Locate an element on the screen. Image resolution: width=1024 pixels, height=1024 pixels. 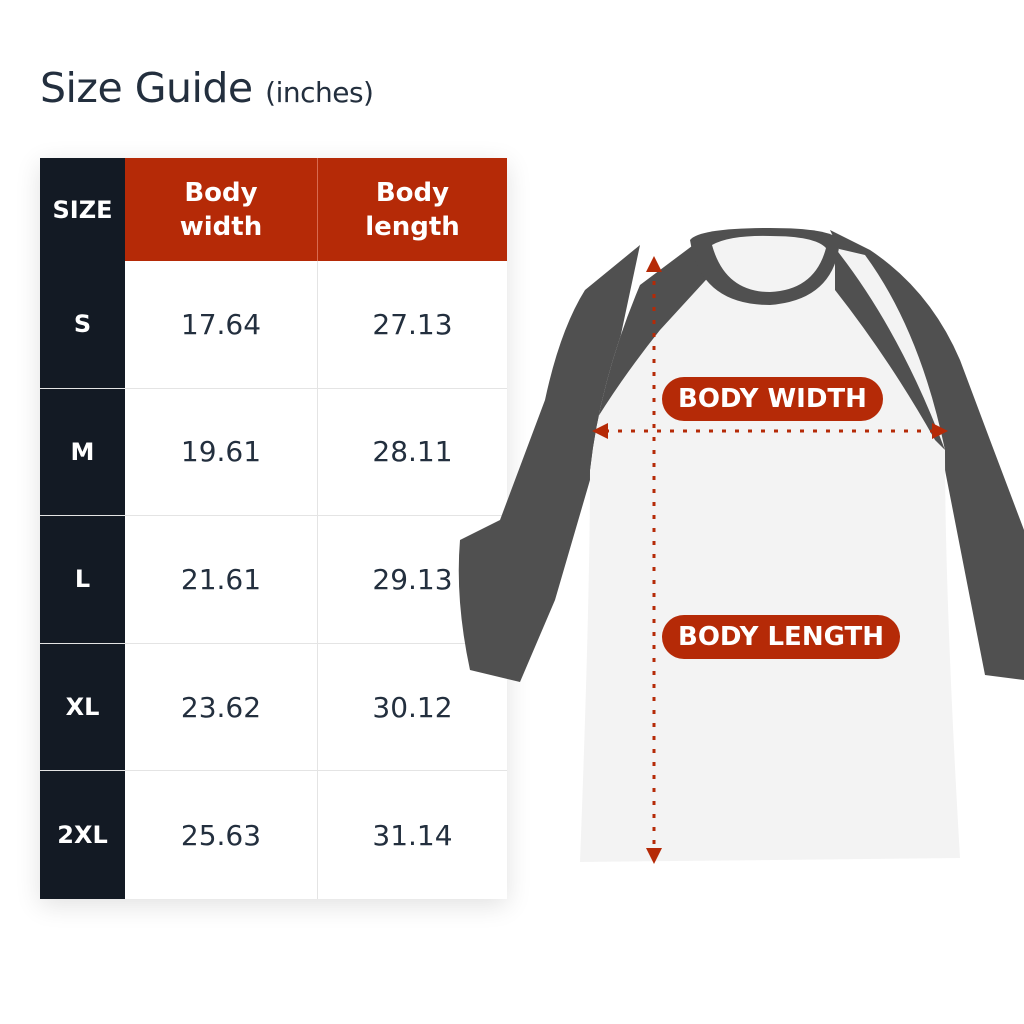
size-cell: S is located at coordinates (82, 324).